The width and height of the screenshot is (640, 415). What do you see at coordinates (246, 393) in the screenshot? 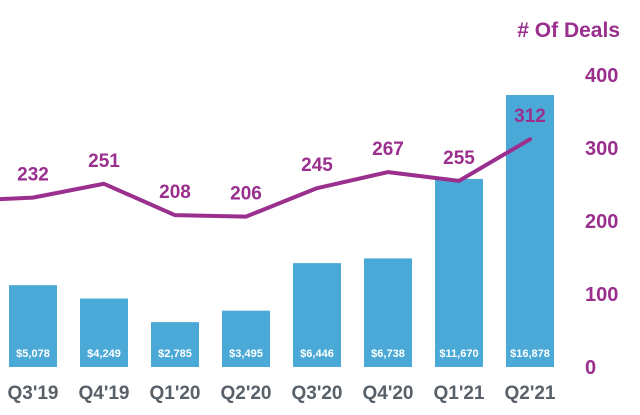
I see `x-tick-label: Q2'20` at bounding box center [246, 393].